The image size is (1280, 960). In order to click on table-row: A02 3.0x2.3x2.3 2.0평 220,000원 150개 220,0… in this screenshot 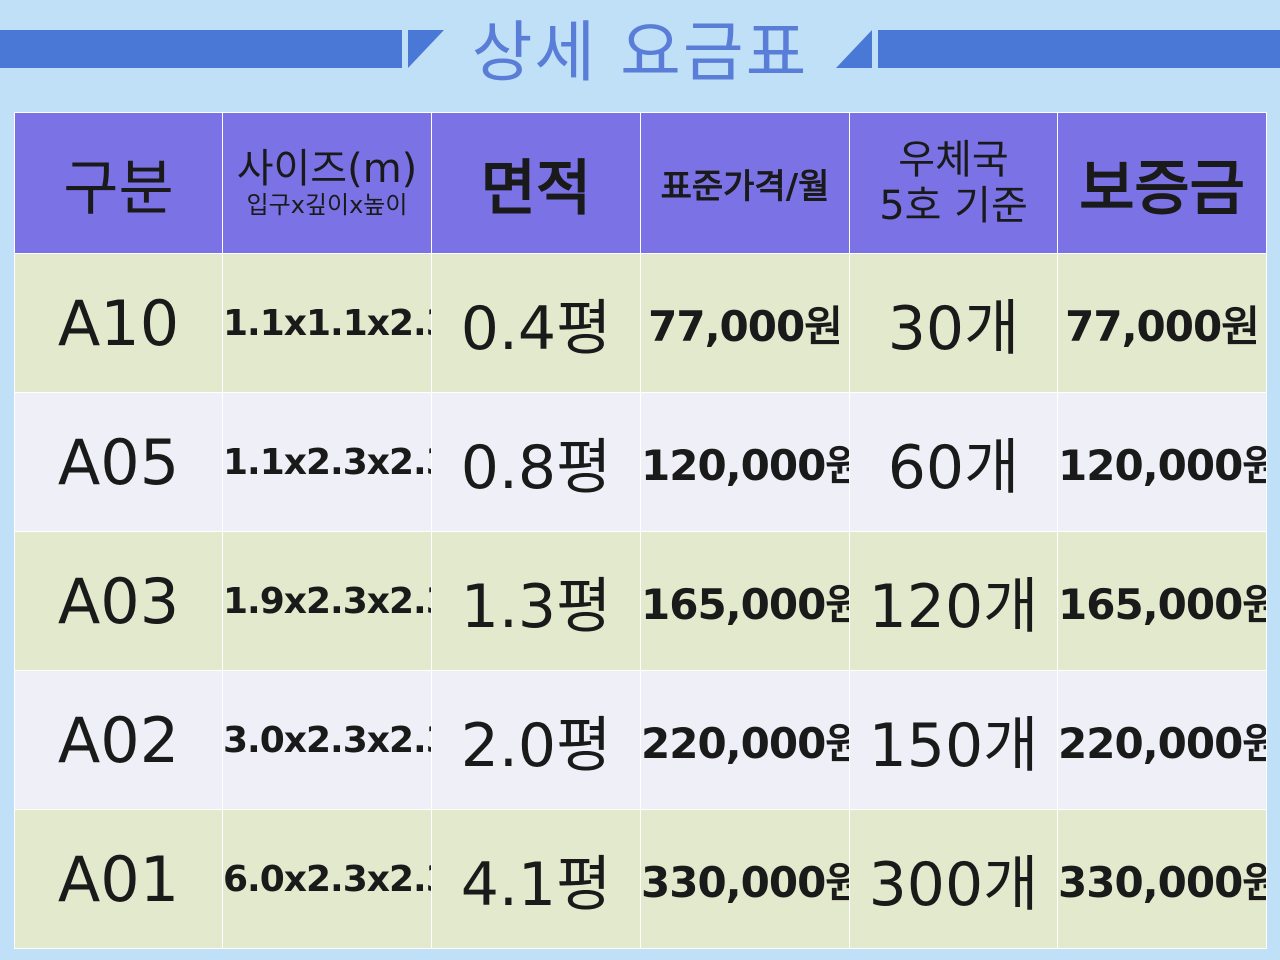, I will do `click(640, 740)`.